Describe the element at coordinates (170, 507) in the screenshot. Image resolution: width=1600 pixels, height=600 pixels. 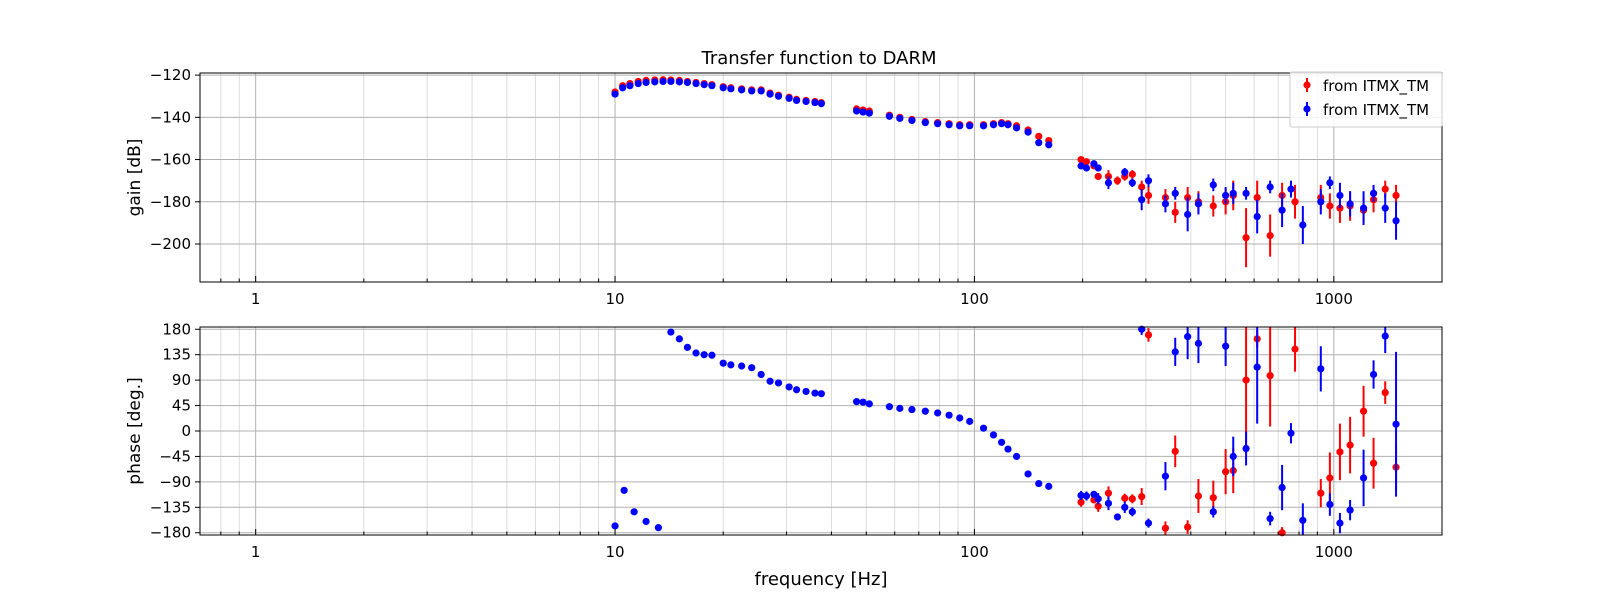
I see `phase-y-tick-label: −135` at that location.